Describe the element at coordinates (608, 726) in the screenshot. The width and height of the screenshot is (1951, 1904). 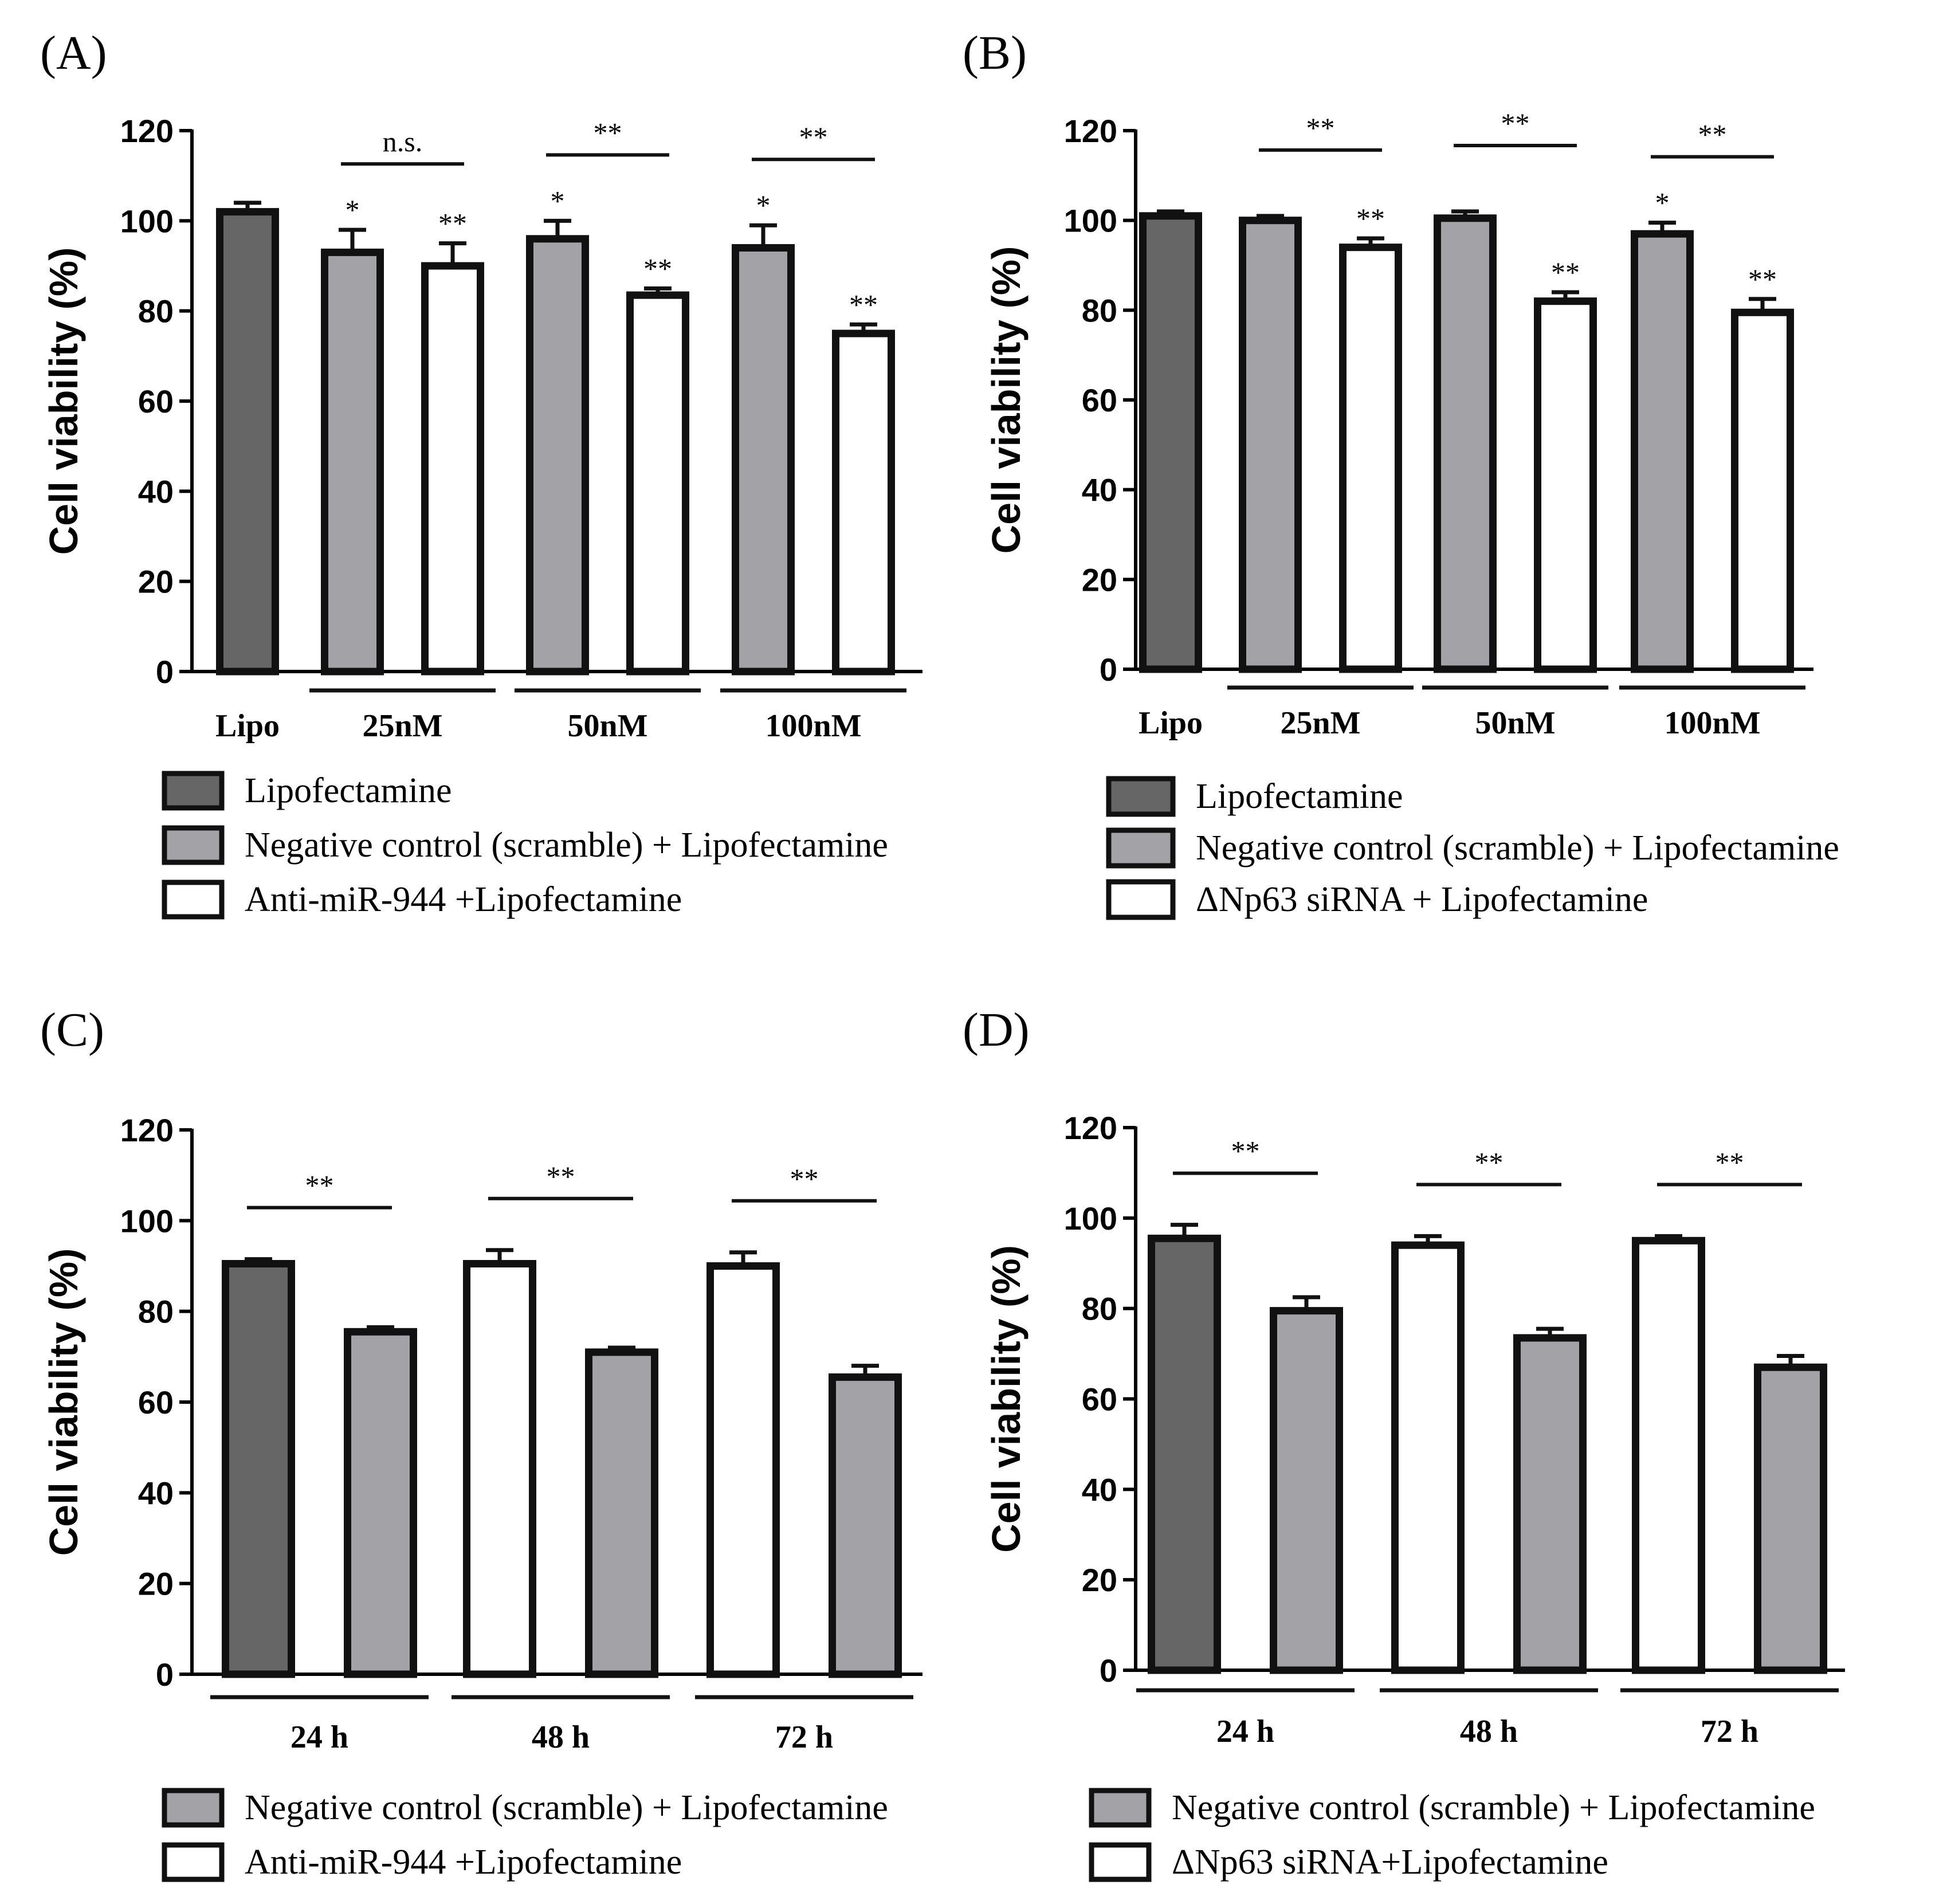
I see `x-category-label: 50nM` at that location.